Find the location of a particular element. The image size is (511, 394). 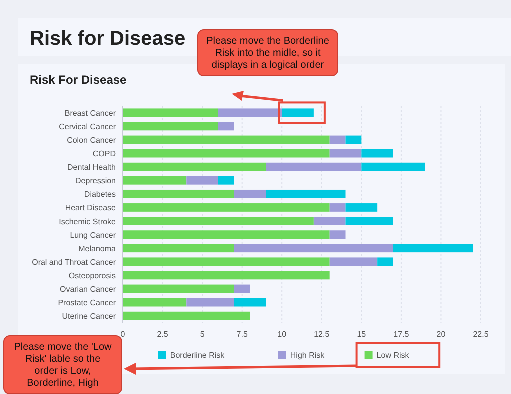

x-tick-label: 2.5 is located at coordinates (163, 334).